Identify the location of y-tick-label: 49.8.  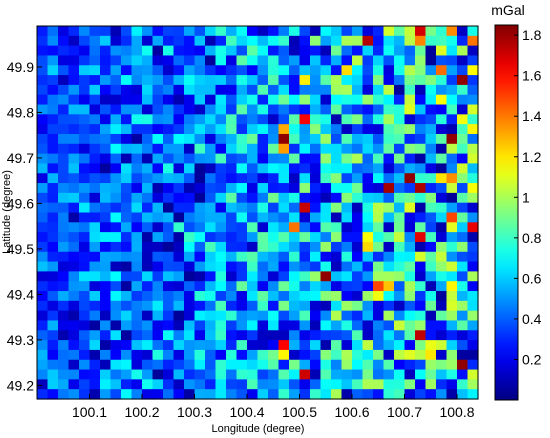
(20, 112).